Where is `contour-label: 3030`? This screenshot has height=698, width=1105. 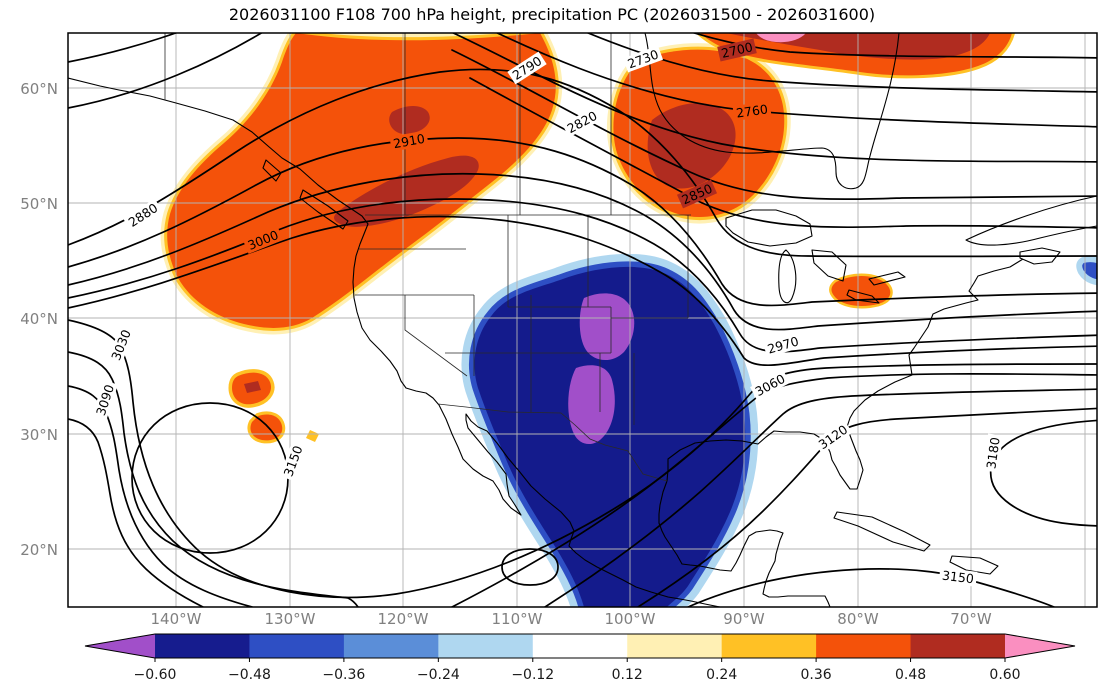
contour-label: 3030 is located at coordinates (121, 345).